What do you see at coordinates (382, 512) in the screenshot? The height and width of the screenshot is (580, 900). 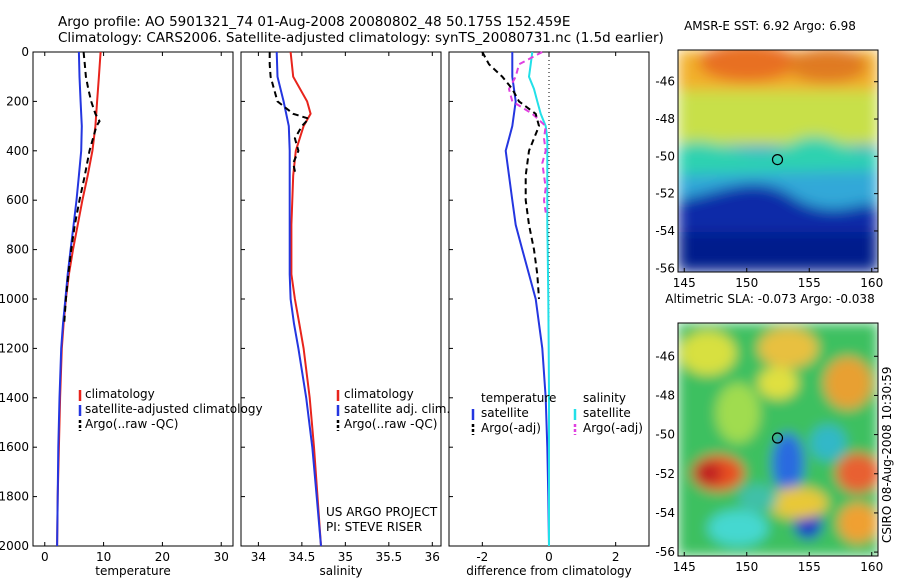 I see `annotation-project: US ARGO PROJECT` at bounding box center [382, 512].